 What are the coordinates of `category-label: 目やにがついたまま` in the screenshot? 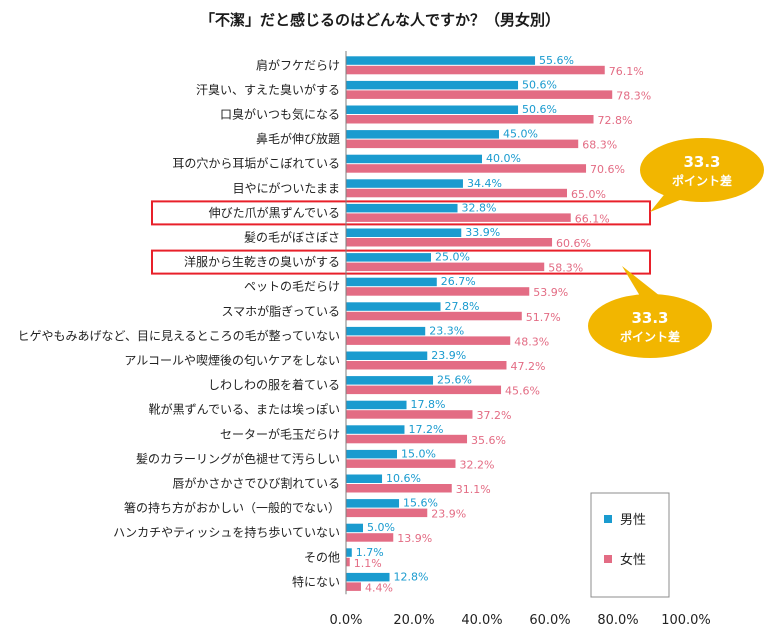 It's located at (286, 187).